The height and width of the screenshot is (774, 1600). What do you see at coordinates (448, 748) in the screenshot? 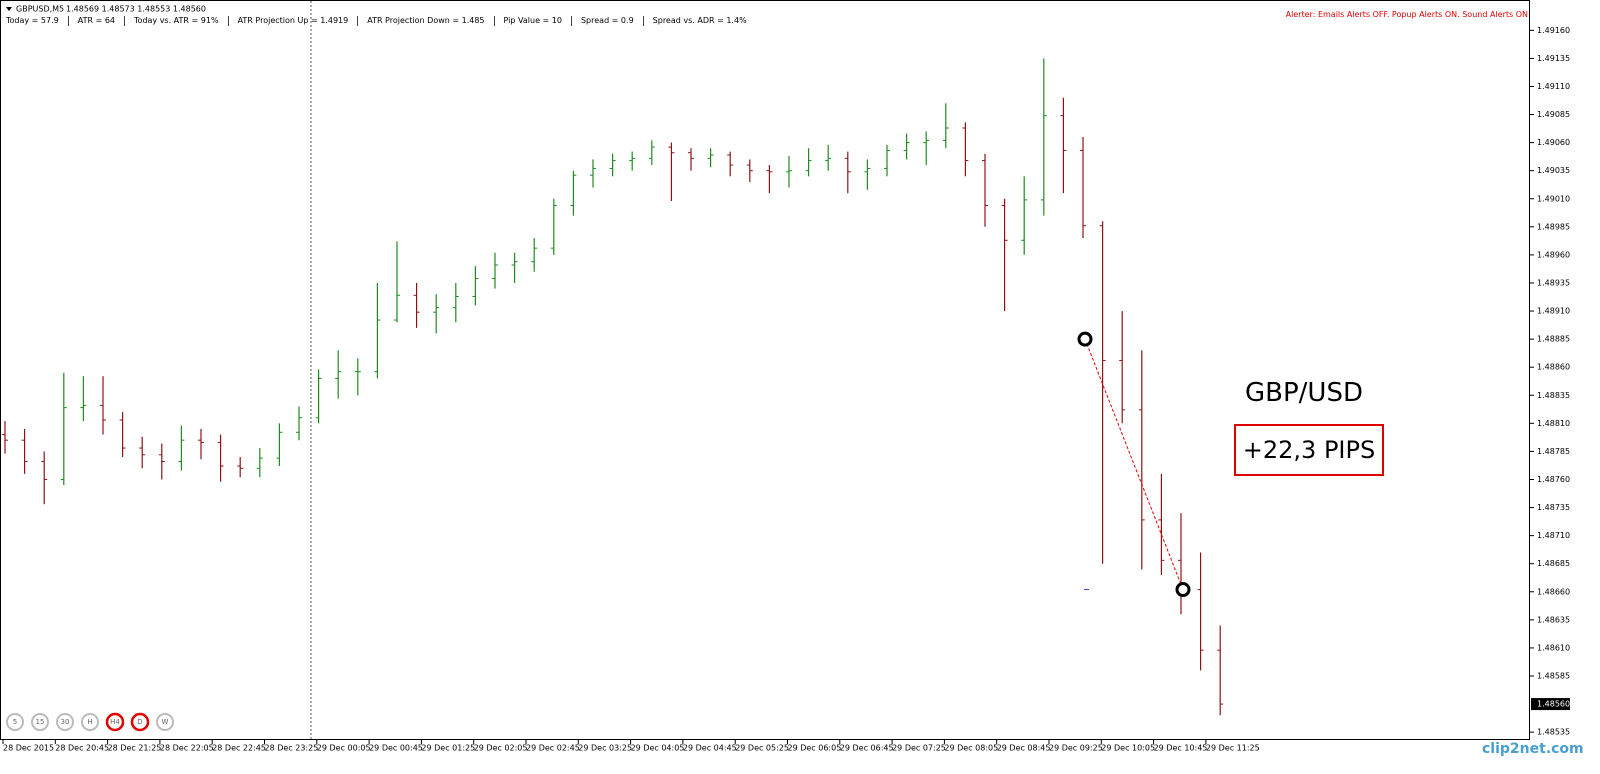
I see `x-tick-label: 29 Dec 01:25` at bounding box center [448, 748].